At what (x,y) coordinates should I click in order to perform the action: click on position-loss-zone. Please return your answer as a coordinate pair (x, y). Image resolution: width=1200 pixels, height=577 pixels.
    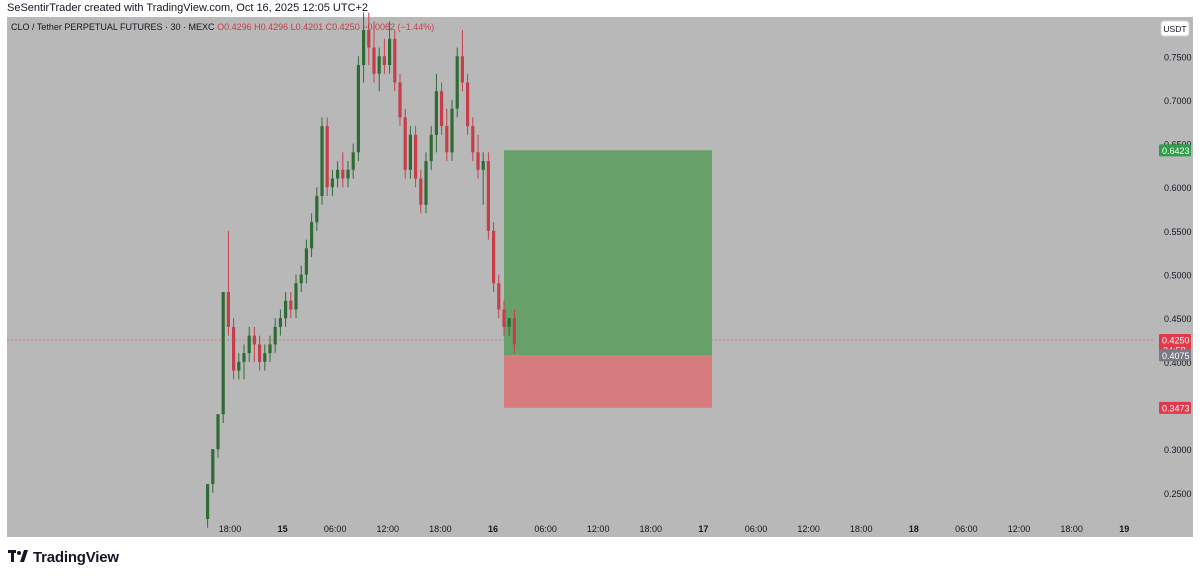
    Looking at the image, I should click on (608, 381).